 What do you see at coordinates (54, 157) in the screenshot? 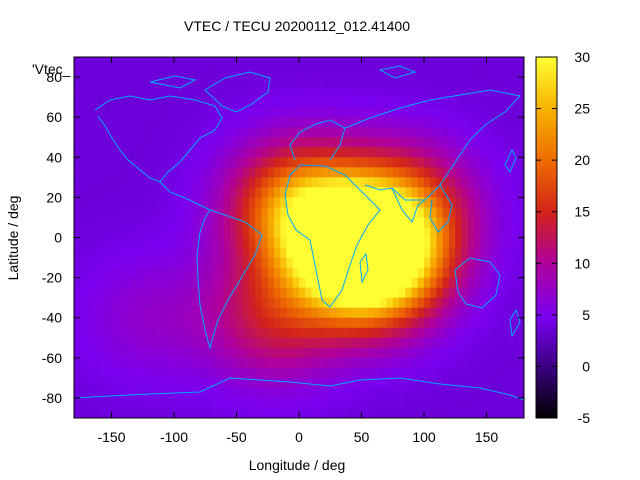
I see `y-tick-label: 40` at bounding box center [54, 157].